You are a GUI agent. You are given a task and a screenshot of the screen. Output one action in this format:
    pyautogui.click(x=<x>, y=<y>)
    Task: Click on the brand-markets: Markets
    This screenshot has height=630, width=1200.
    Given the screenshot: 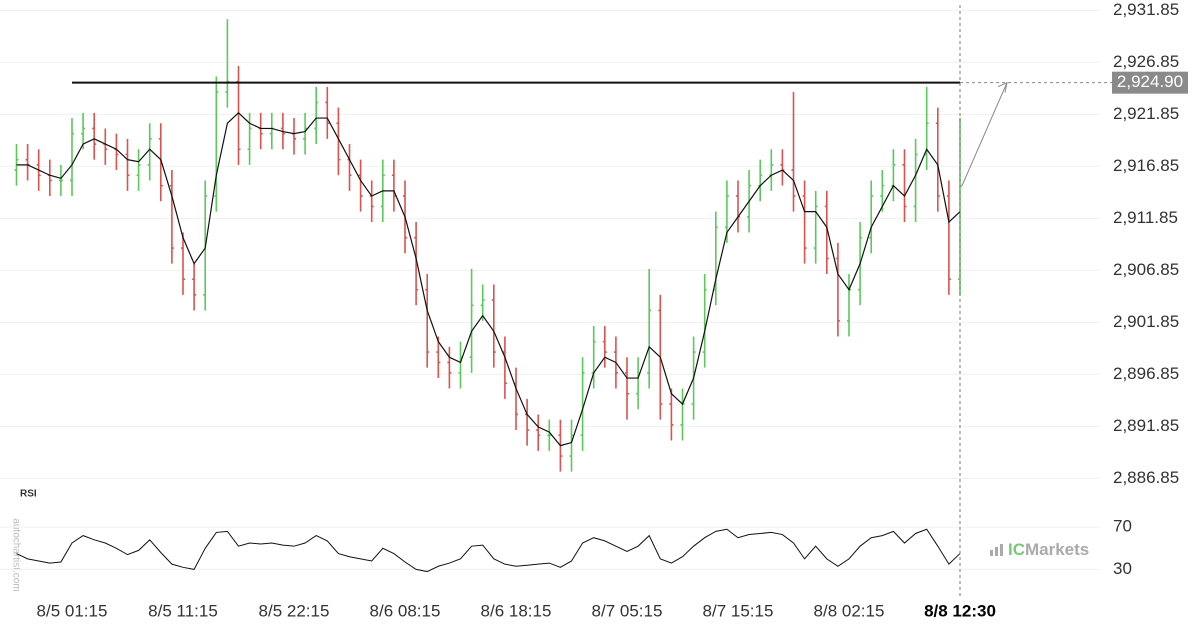 What is the action you would take?
    pyautogui.click(x=1057, y=549)
    